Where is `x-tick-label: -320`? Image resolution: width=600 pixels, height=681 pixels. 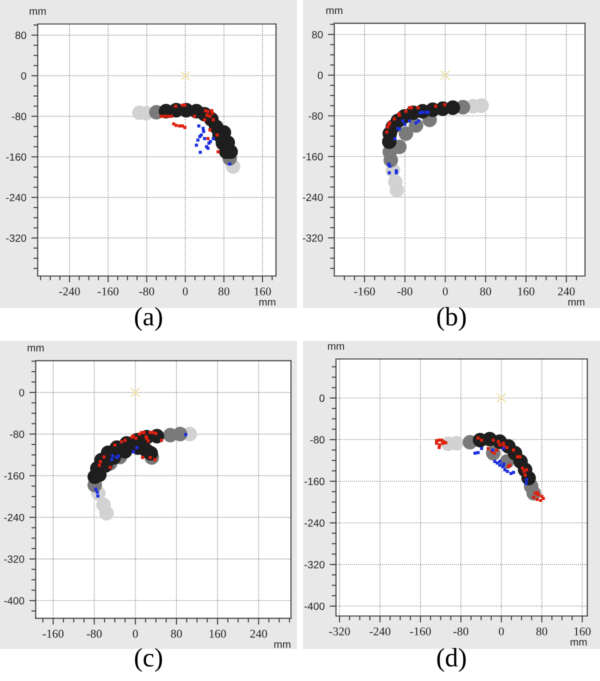 x-tick-label: -320 is located at coordinates (339, 631).